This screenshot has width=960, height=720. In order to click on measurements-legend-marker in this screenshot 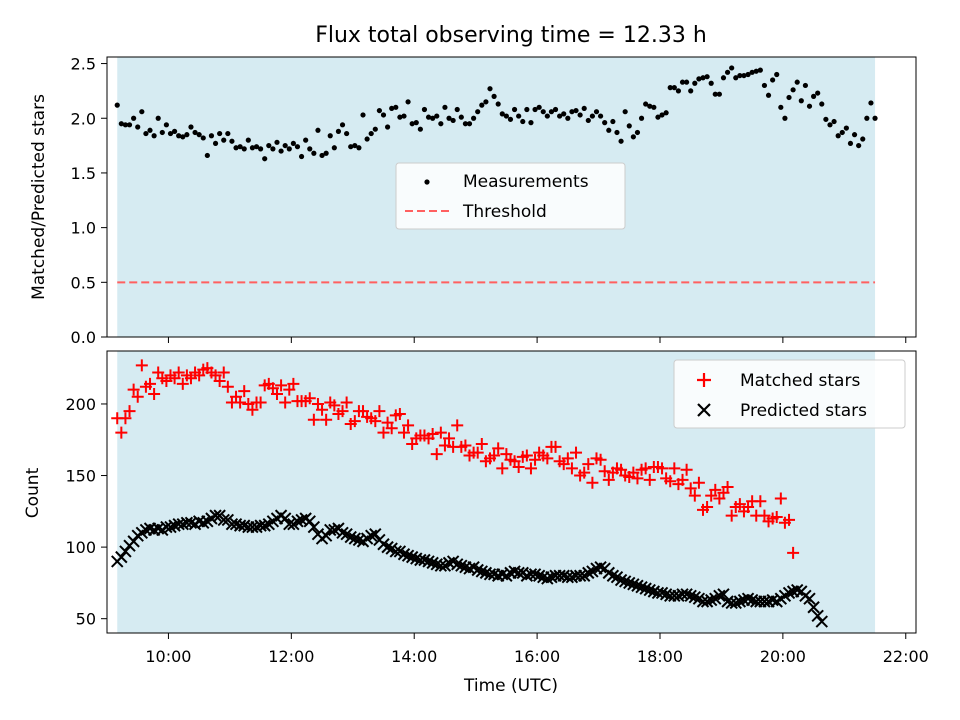, I will do `click(427, 182)`.